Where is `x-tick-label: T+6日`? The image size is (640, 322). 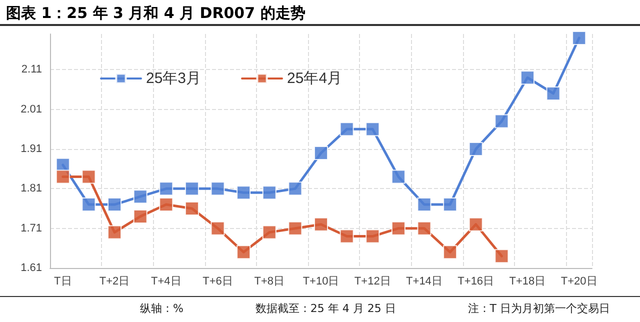
x-tick-label: T+6日 is located at coordinates (217, 282).